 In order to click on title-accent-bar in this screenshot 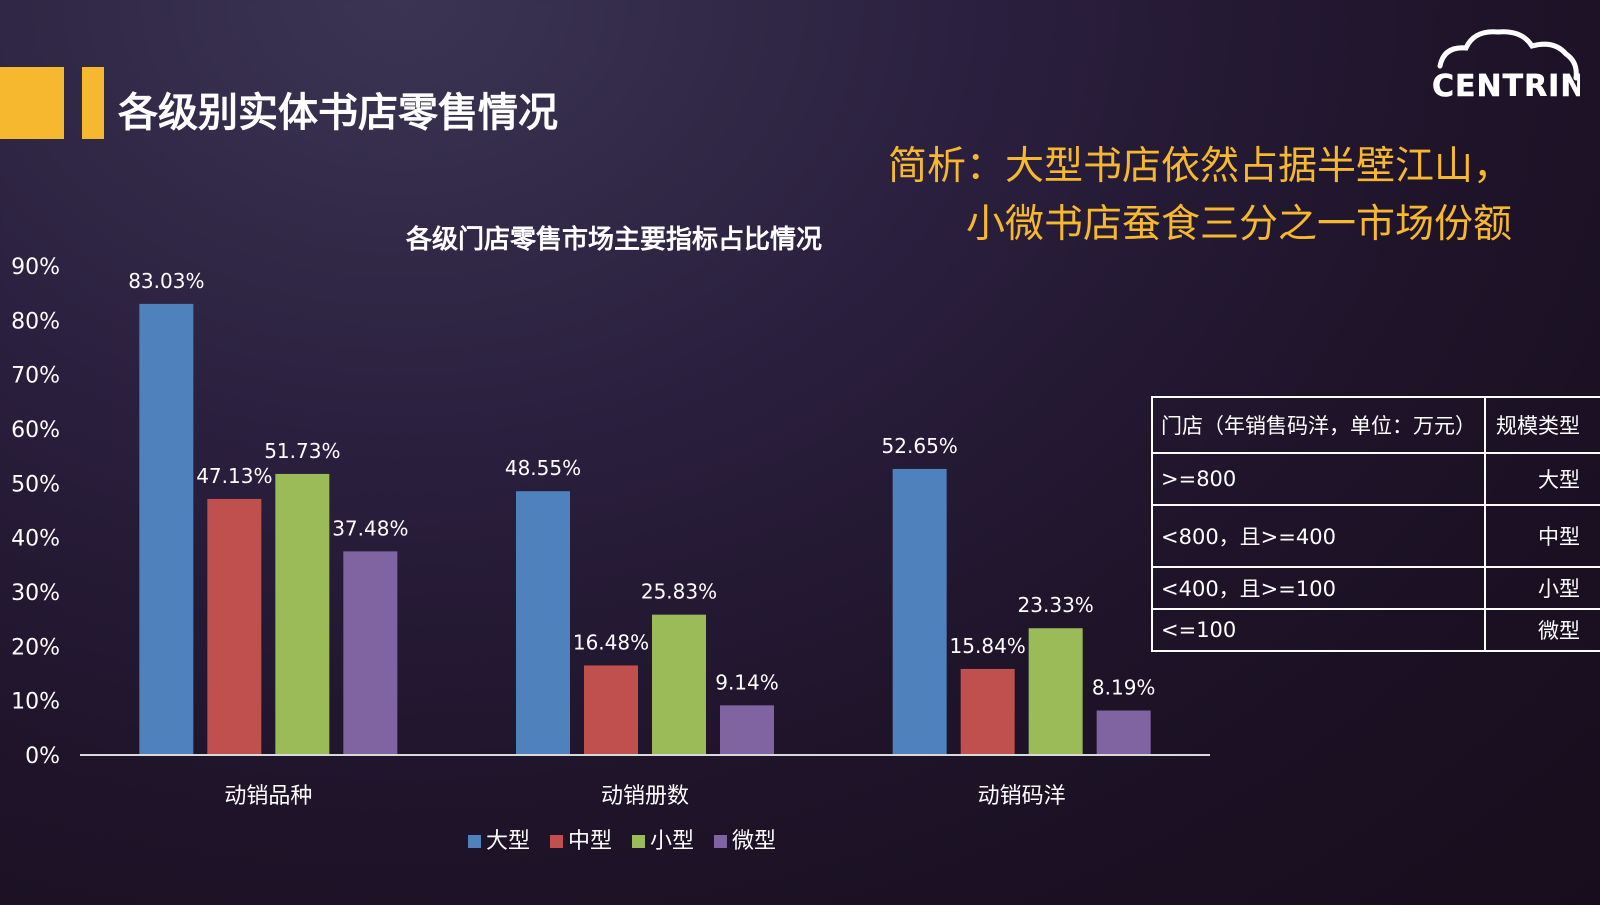, I will do `click(93, 103)`.